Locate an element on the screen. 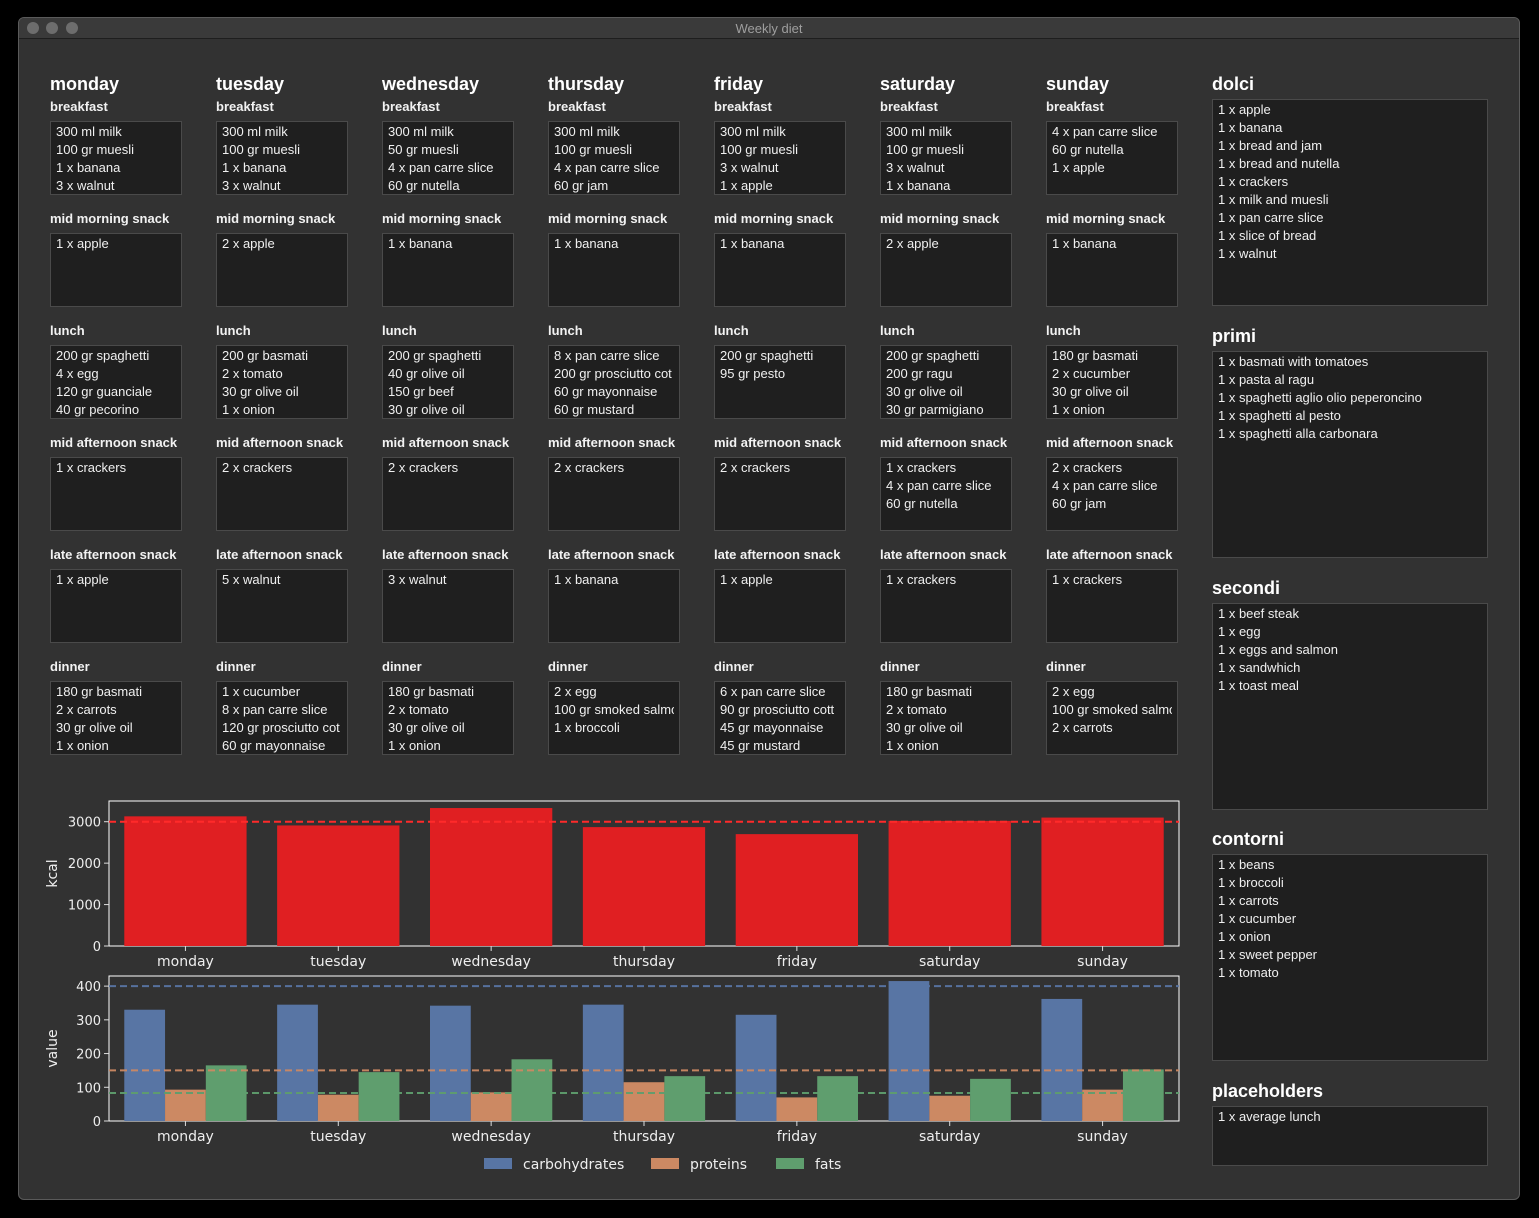 The image size is (1539, 1218). category-item: 1 x walnut is located at coordinates (1247, 253).